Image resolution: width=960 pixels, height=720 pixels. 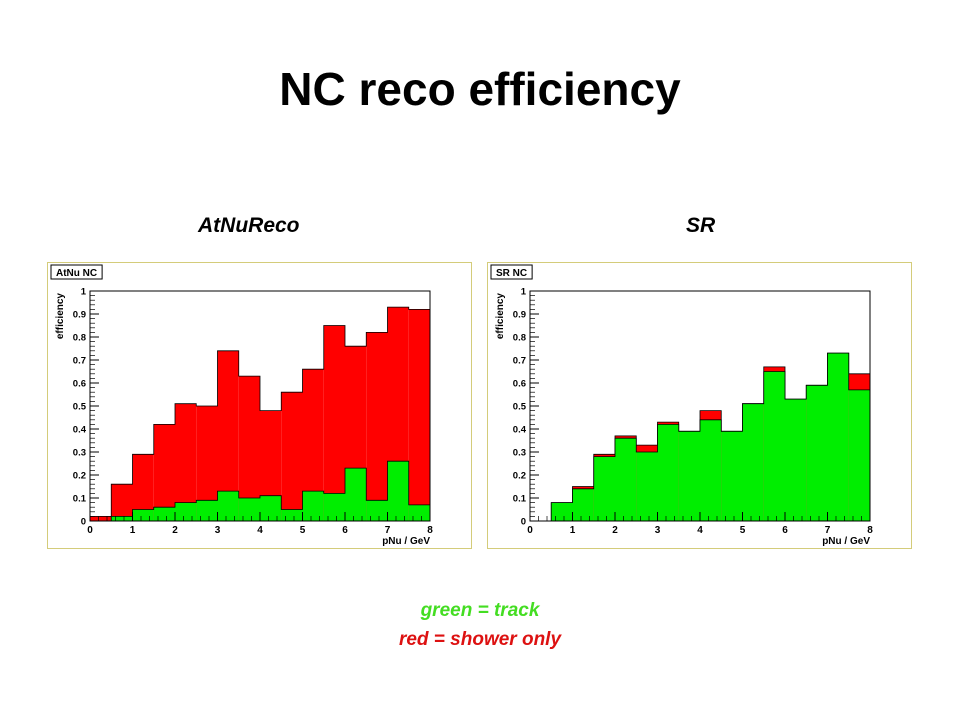 I want to click on atnu-x-tick-label-6: 6, so click(x=345, y=530).